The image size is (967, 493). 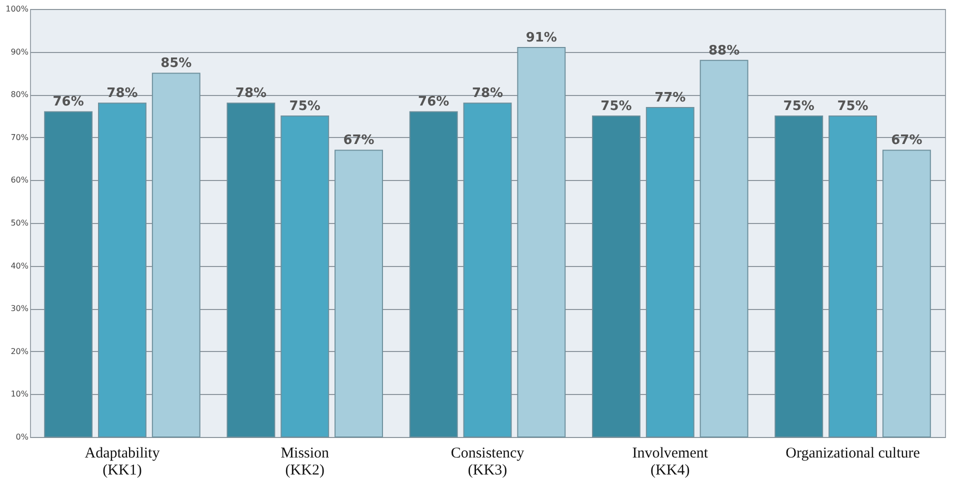 What do you see at coordinates (19, 394) in the screenshot?
I see `y-tick-label: 10%` at bounding box center [19, 394].